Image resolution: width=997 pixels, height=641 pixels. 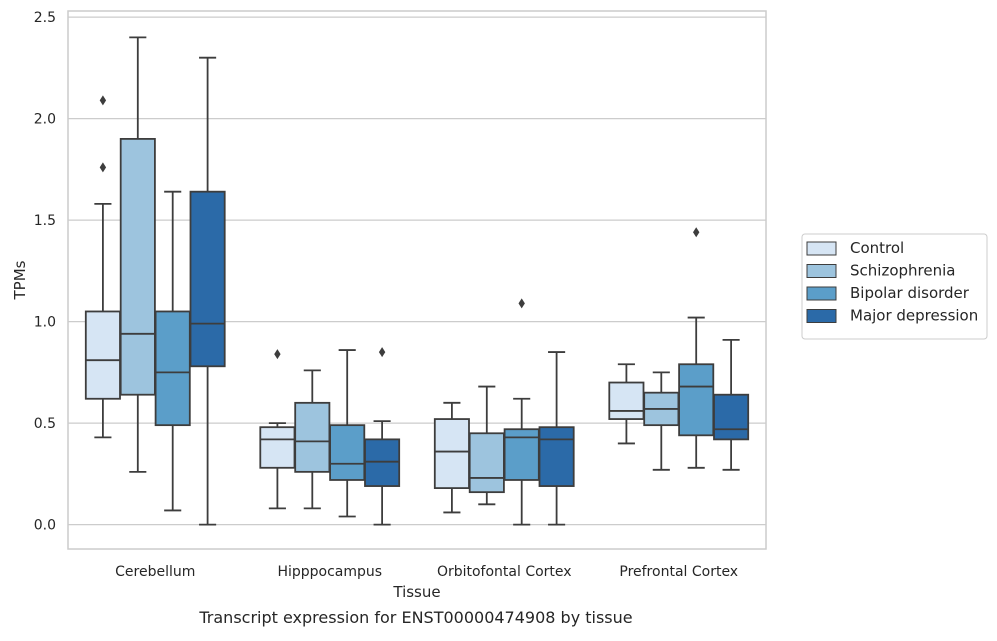 I want to click on legend-frame, so click(x=894, y=286).